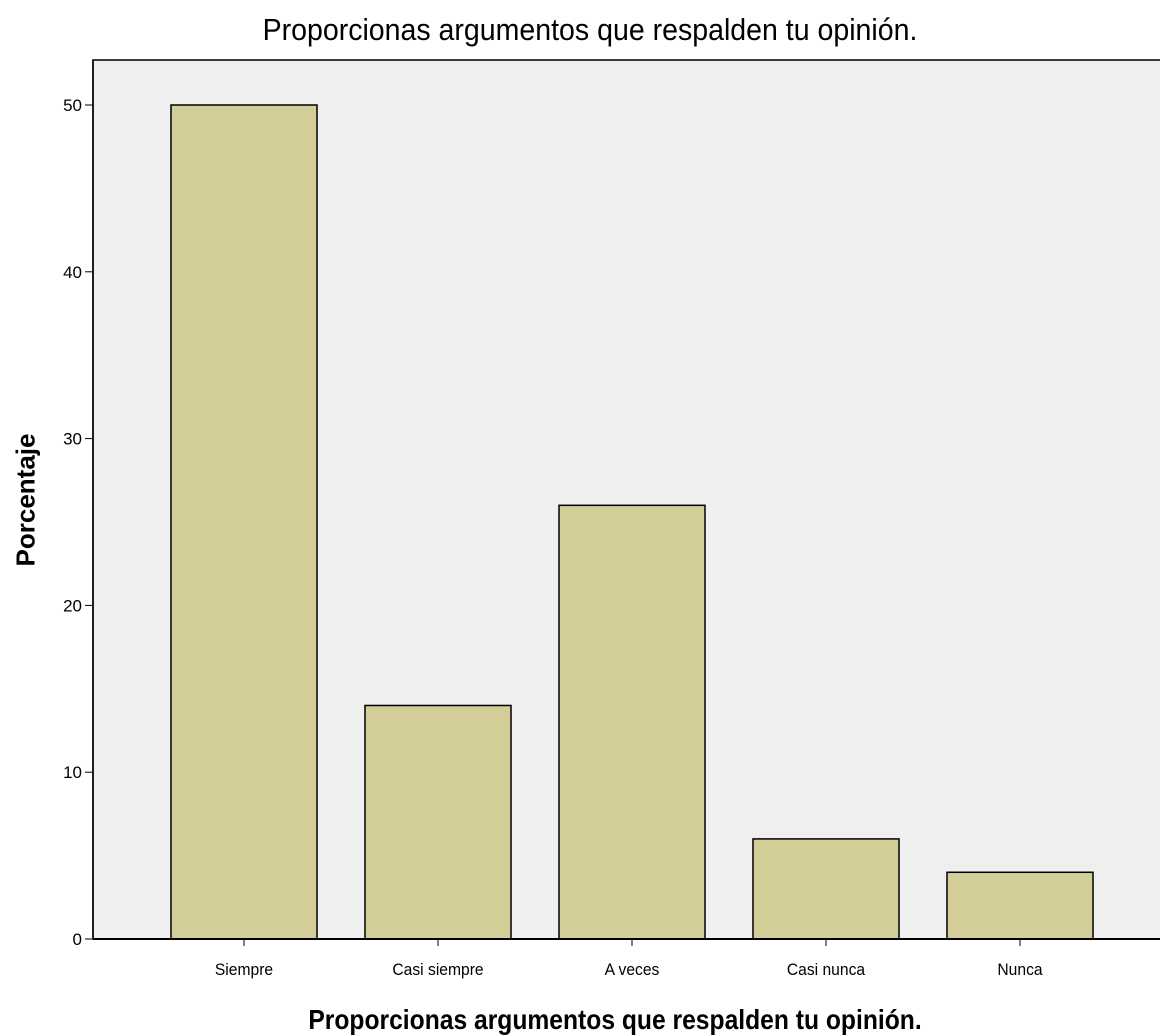 This screenshot has width=1160, height=1036. What do you see at coordinates (244, 969) in the screenshot?
I see `x-tick-label: Siempre` at bounding box center [244, 969].